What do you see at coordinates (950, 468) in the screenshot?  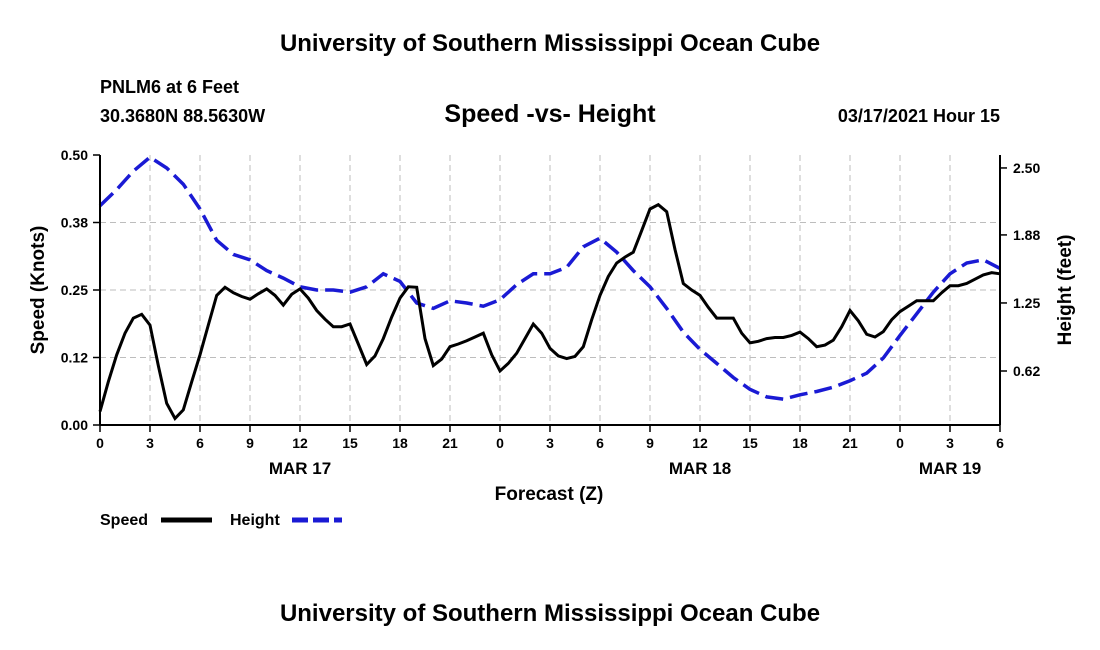 I see `date-label: MAR 19` at bounding box center [950, 468].